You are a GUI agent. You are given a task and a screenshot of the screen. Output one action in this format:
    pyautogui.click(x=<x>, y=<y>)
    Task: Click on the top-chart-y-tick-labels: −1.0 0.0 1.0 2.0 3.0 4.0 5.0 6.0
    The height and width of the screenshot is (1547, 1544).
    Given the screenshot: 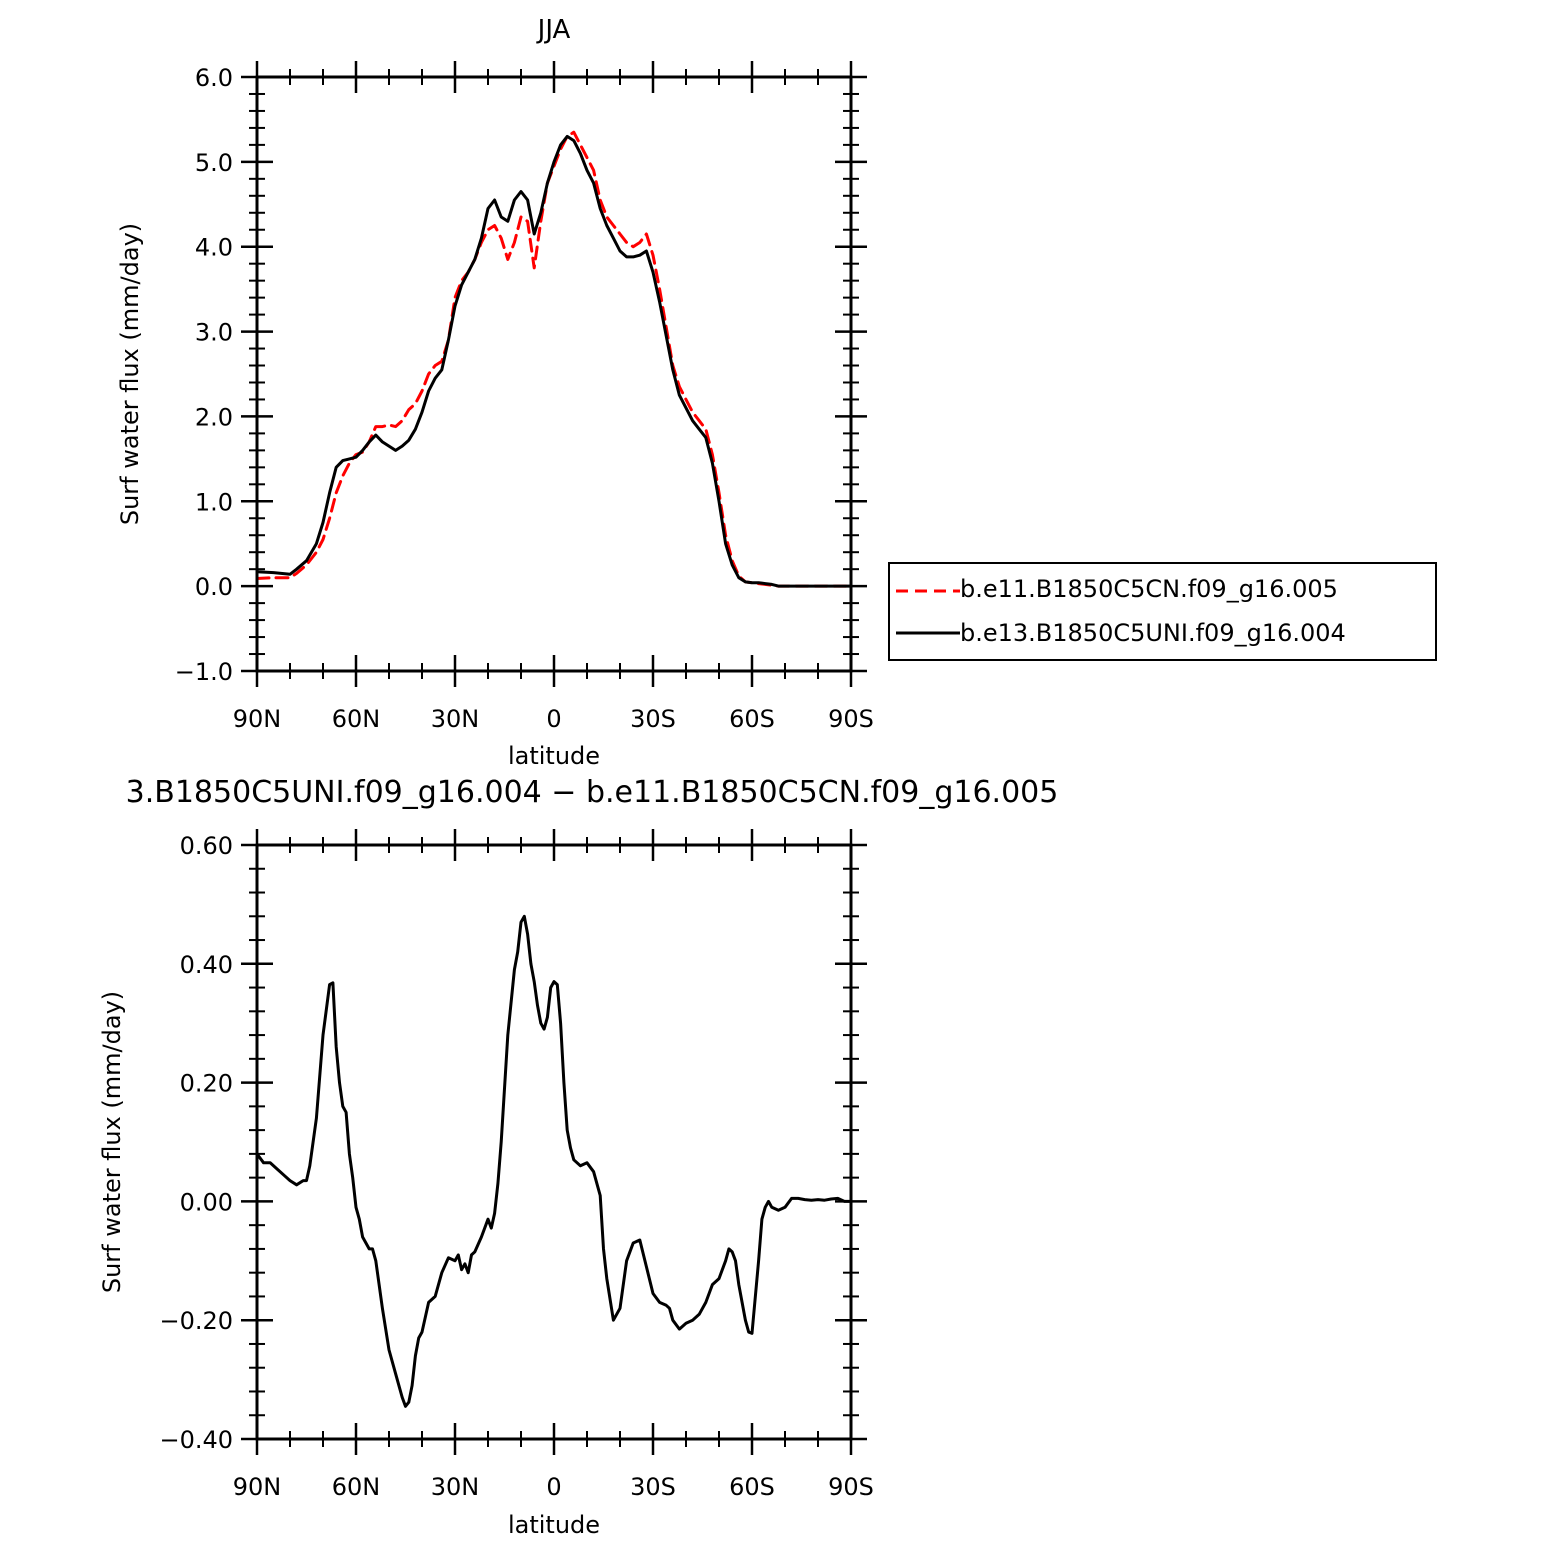 What is the action you would take?
    pyautogui.click(x=204, y=375)
    